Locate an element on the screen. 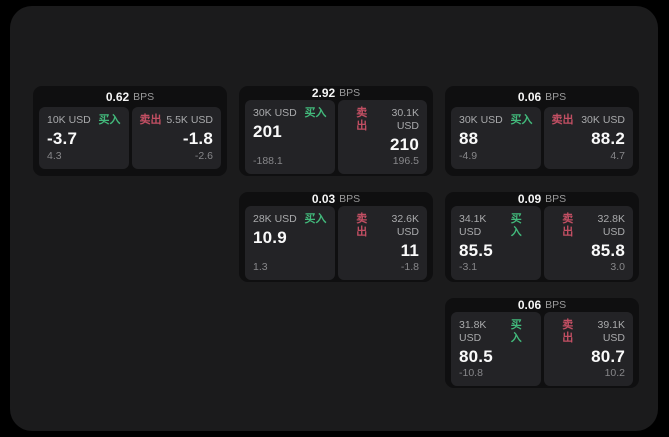  sell-amount: 5.5K USD is located at coordinates (189, 120).